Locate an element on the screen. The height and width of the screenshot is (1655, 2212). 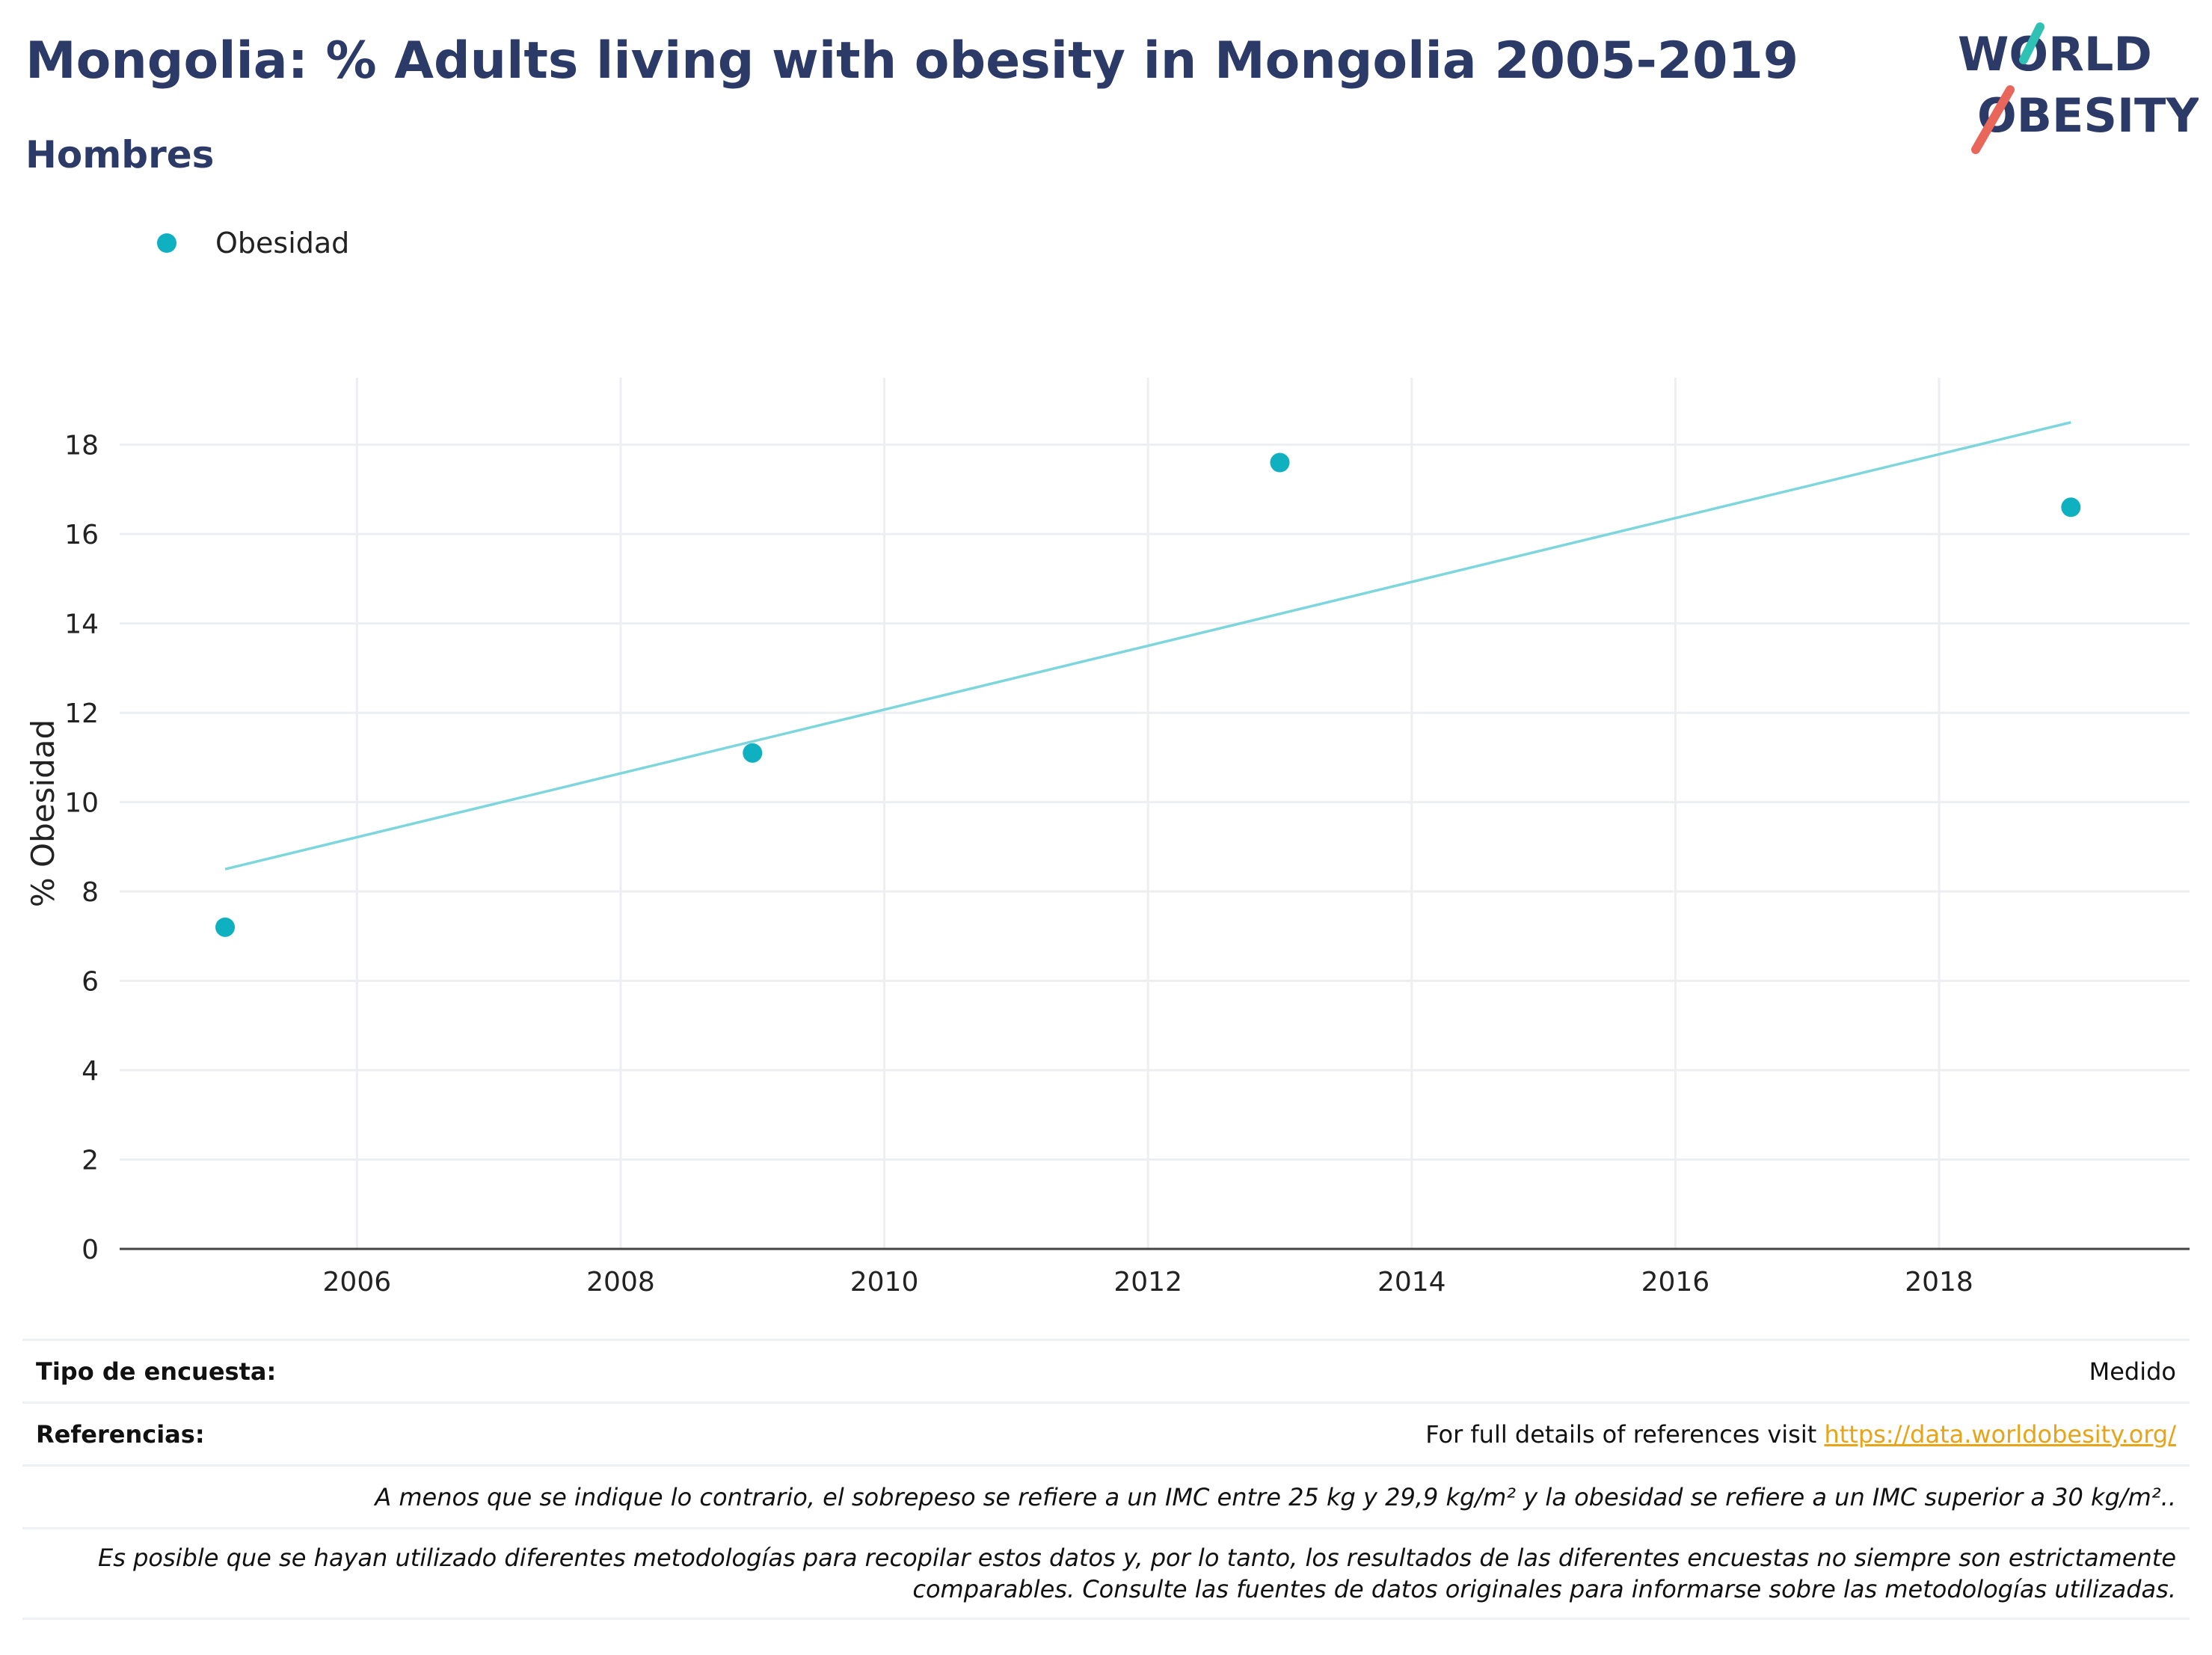
y-tick-label: 4 is located at coordinates (90, 1071).